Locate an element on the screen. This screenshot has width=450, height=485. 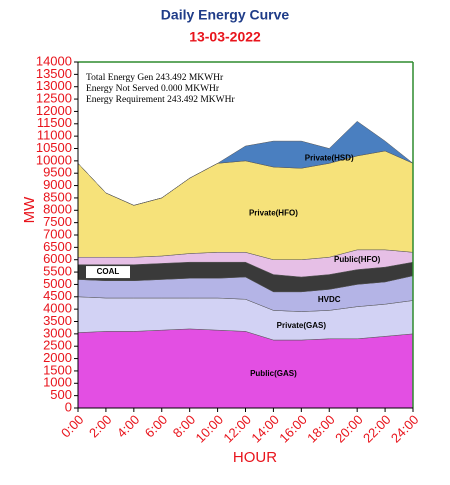
series-label: COAL is located at coordinates (108, 271).